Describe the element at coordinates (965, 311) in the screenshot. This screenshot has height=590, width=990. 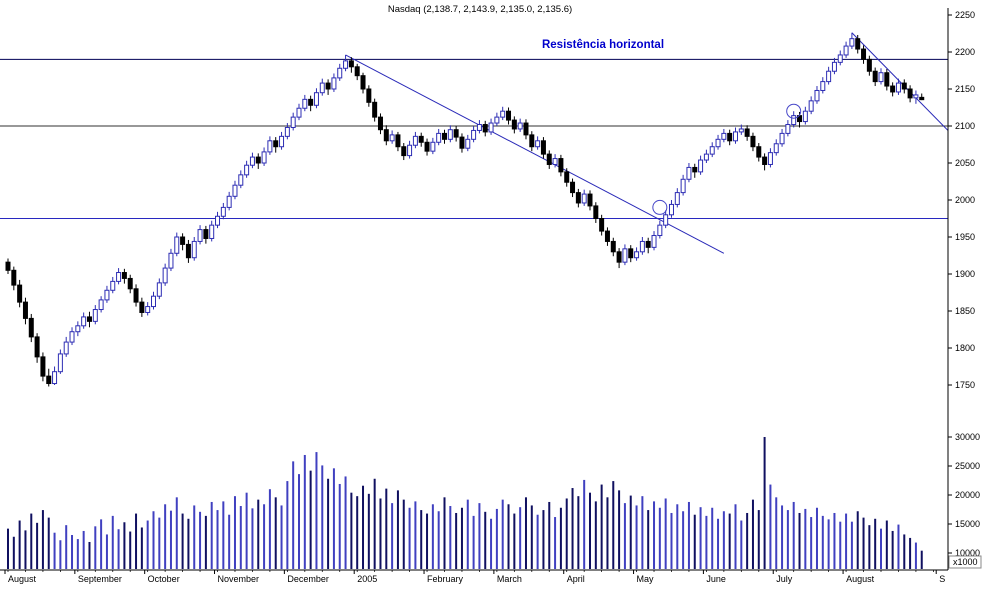
I see `price-tick-label: 1850` at that location.